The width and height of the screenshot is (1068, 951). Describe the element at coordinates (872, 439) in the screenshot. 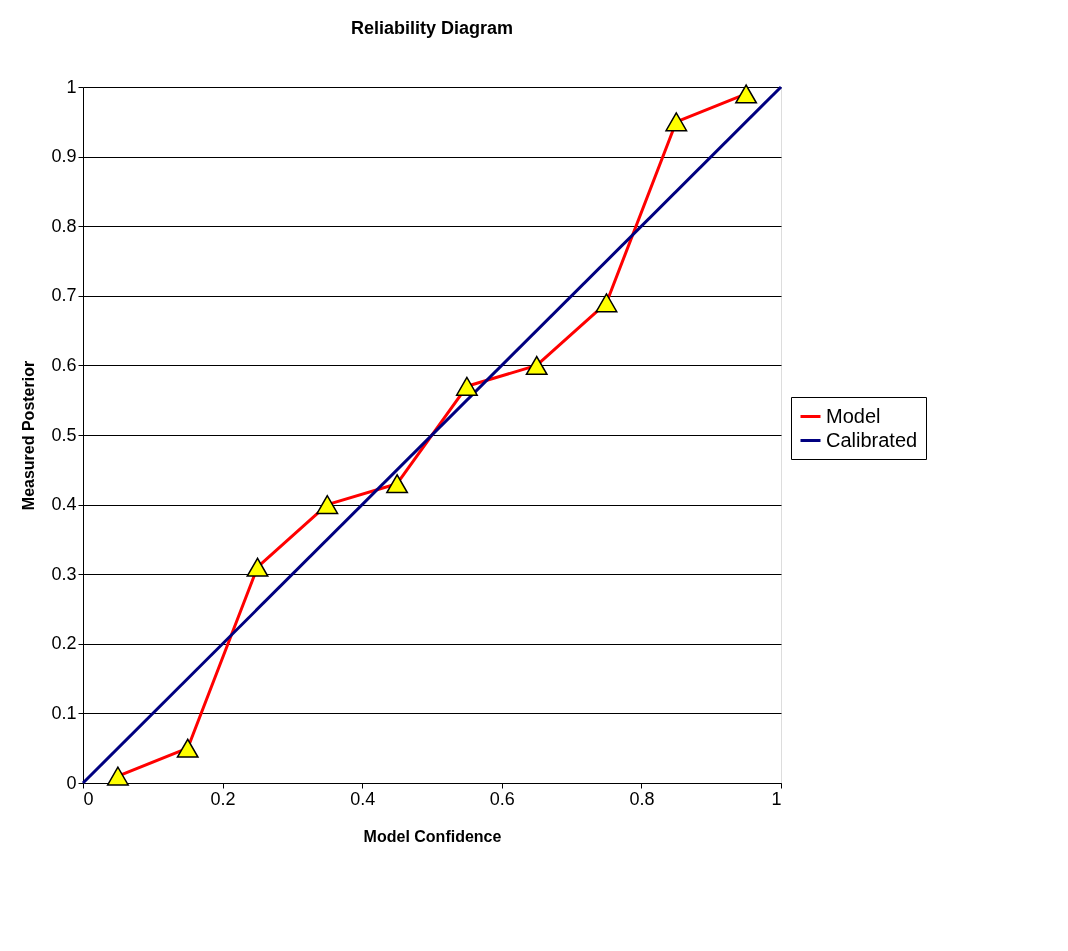

I see `legend-label: Calibrated` at that location.